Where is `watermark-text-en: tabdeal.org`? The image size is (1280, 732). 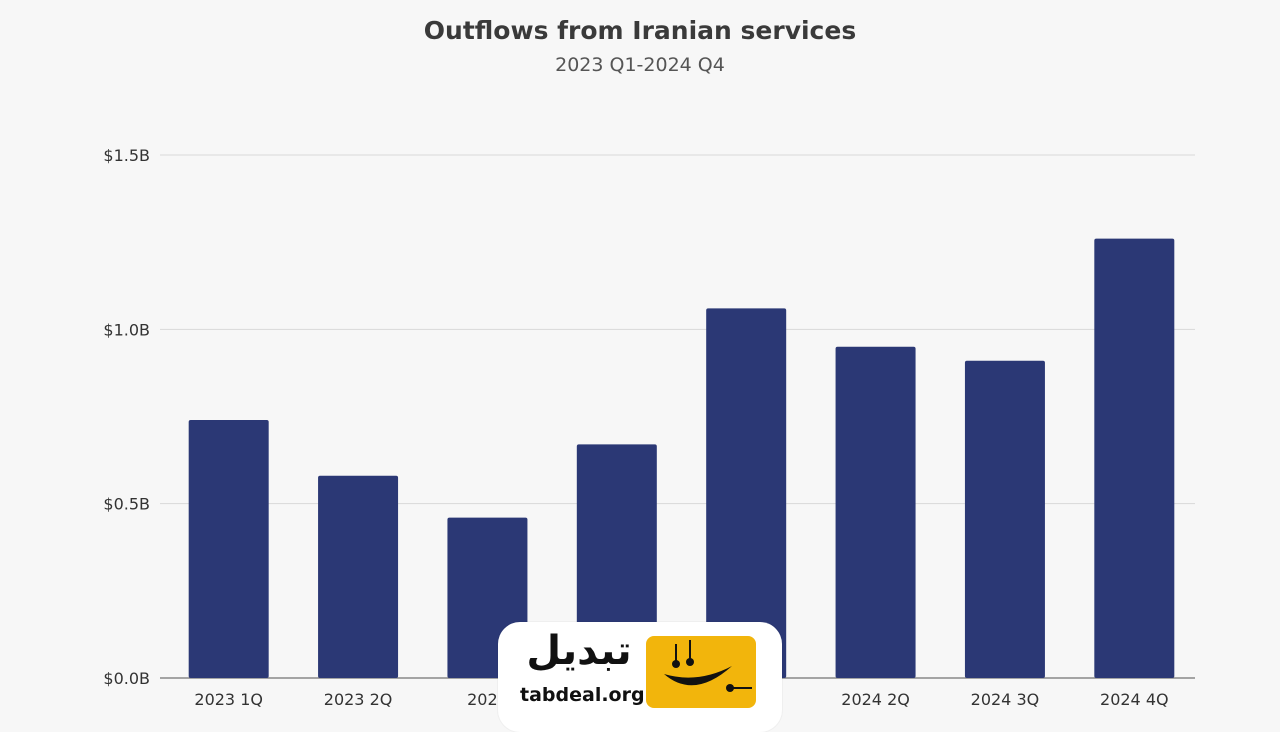 watermark-text-en: tabdeal.org is located at coordinates (582, 695).